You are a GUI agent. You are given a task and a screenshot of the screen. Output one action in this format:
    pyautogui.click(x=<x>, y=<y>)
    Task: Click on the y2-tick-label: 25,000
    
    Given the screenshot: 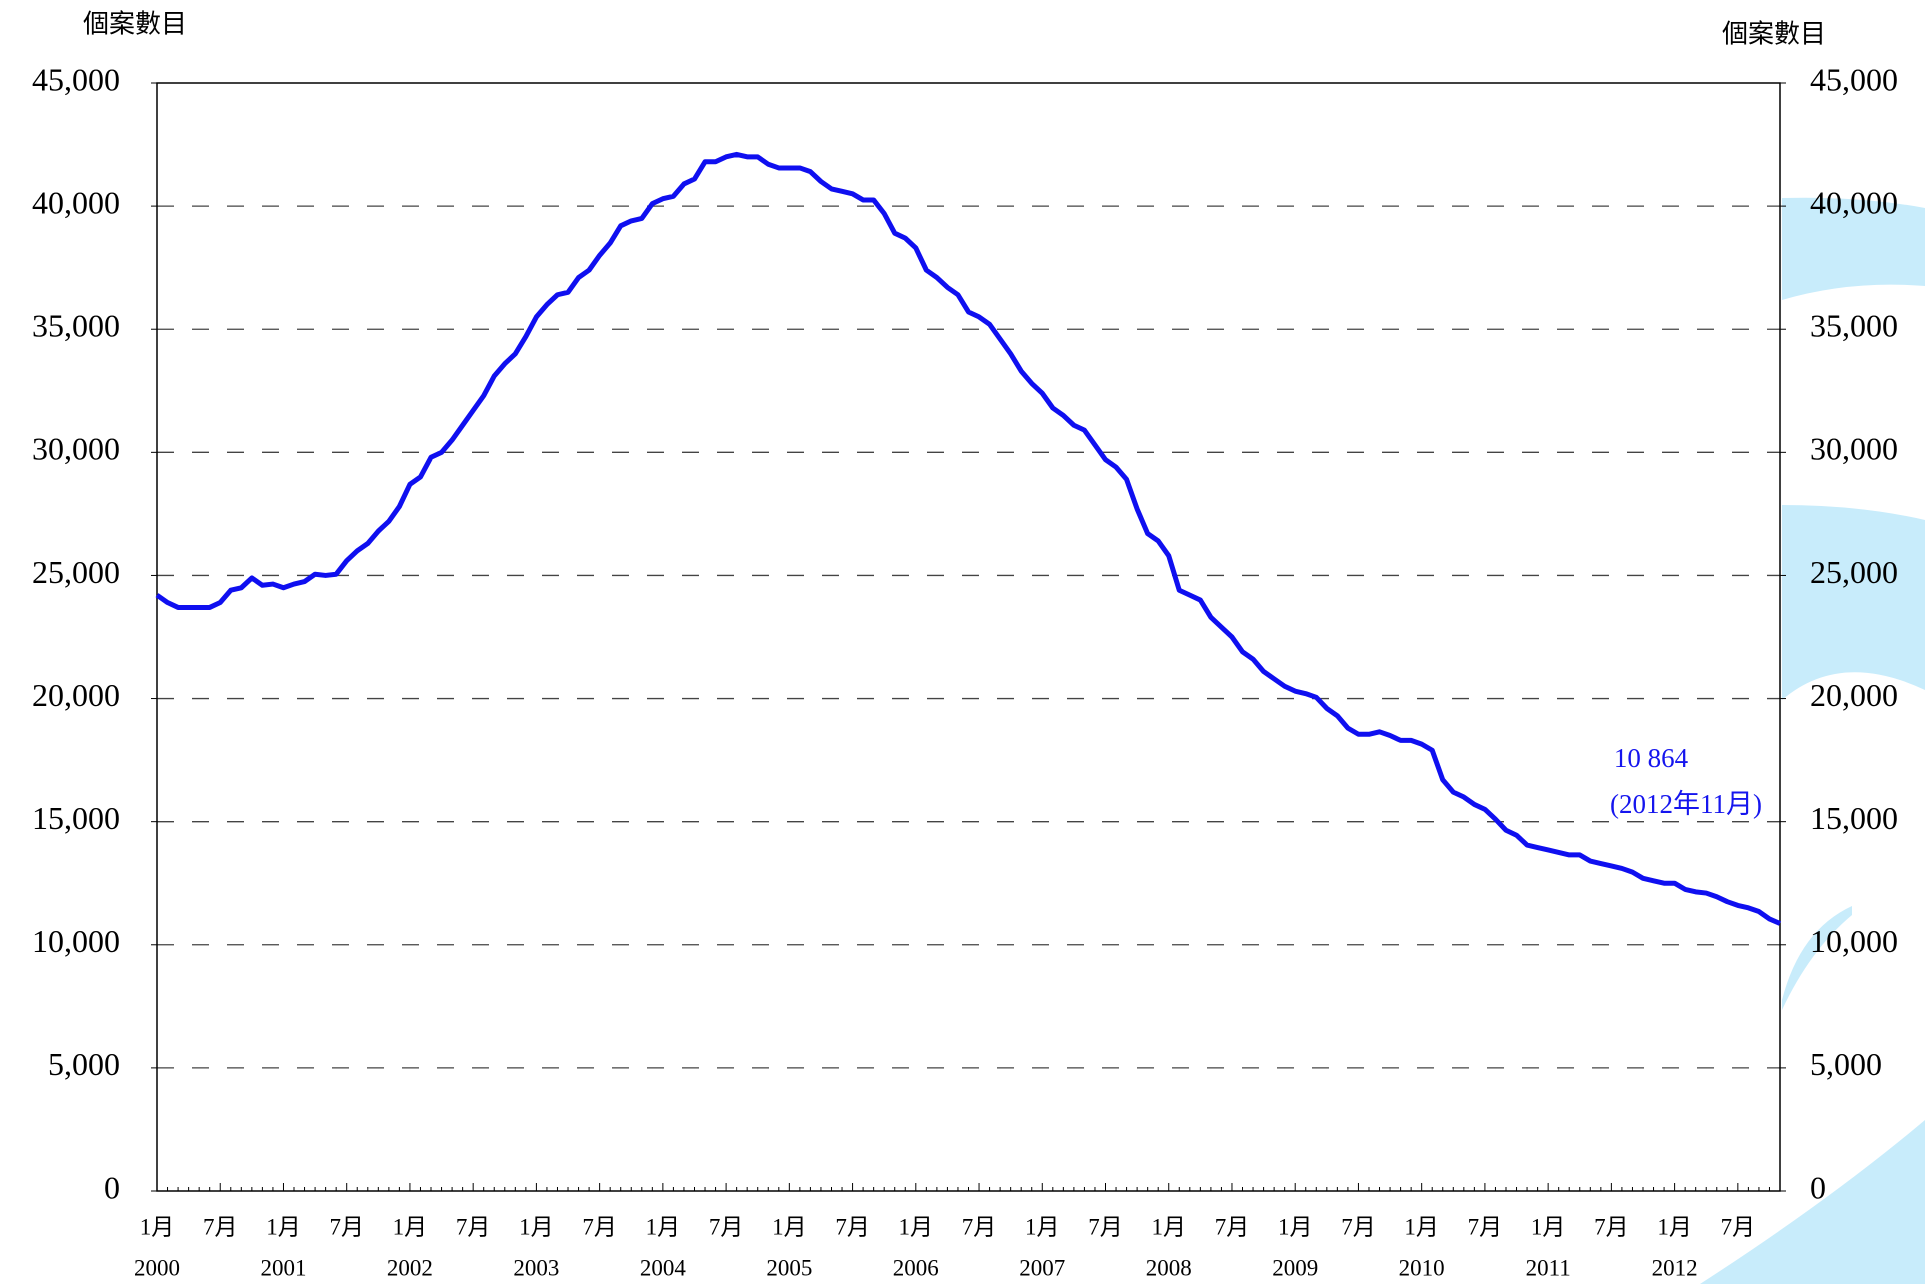 What is the action you would take?
    pyautogui.click(x=1854, y=572)
    